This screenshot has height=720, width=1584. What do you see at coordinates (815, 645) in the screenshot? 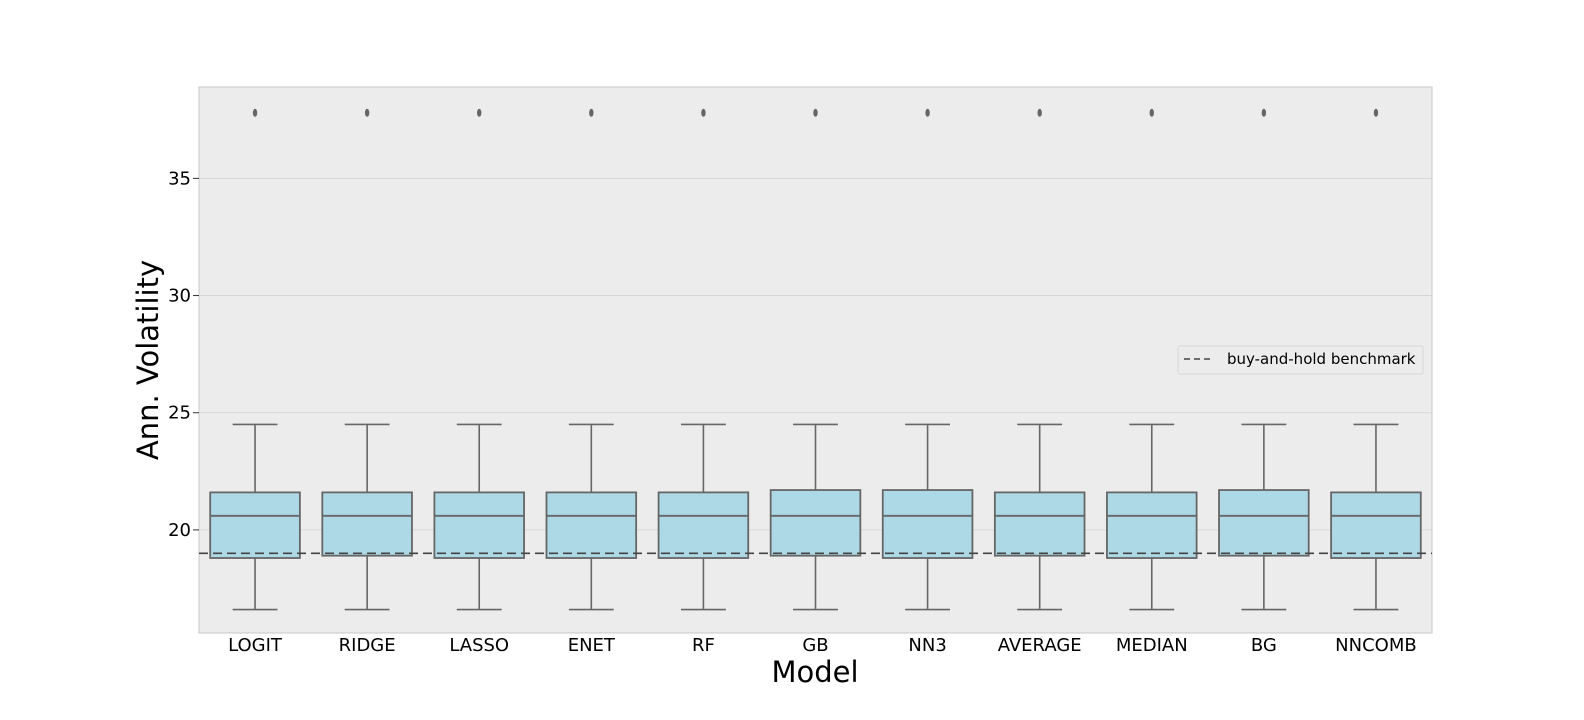
I see `x-tick-label: GB` at bounding box center [815, 645].